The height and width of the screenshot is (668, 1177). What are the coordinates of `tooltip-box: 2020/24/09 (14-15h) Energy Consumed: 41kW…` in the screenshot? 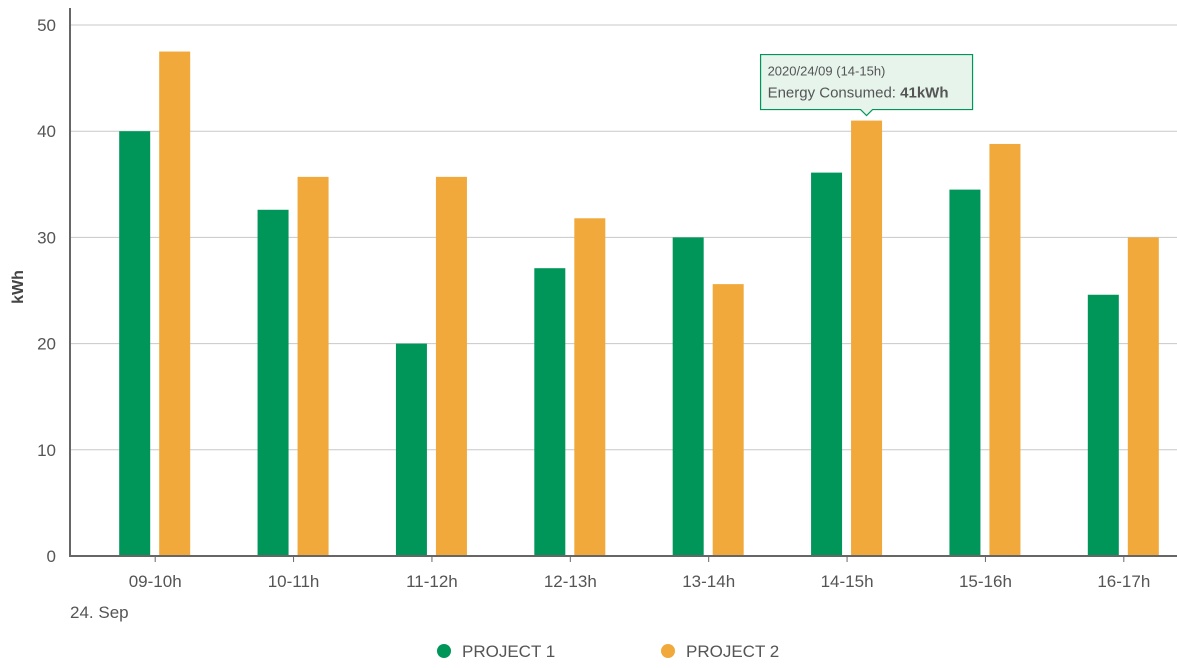 It's located at (866, 85).